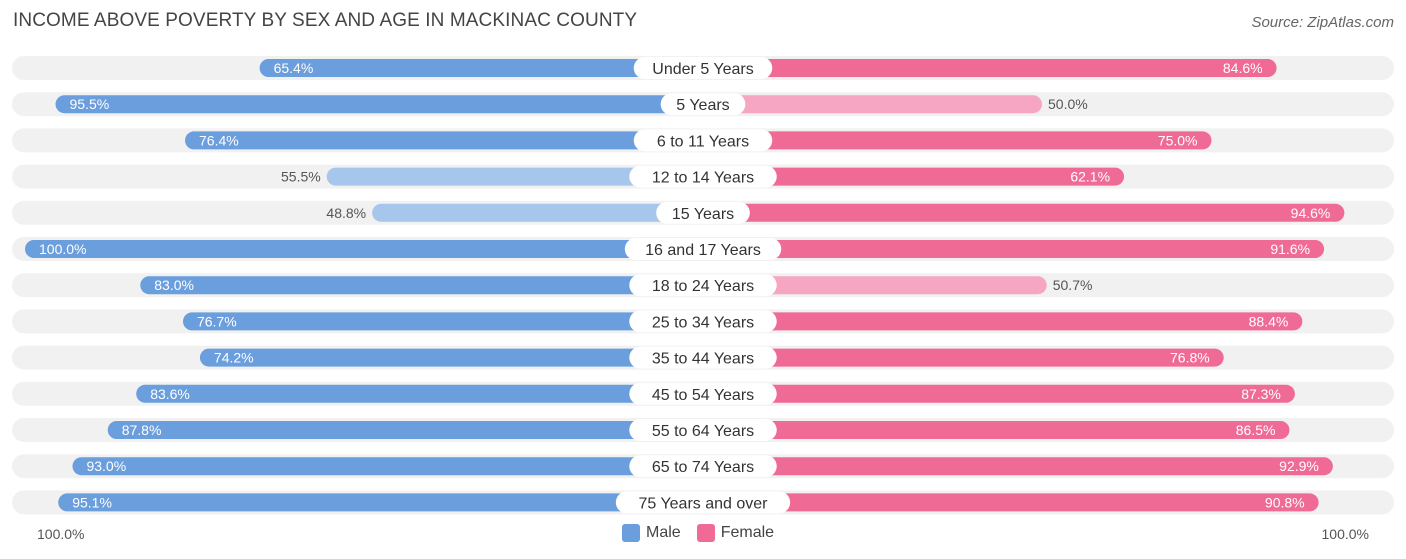 This screenshot has width=1406, height=559. What do you see at coordinates (1311, 213) in the screenshot?
I see `data-label-female: 94.6%` at bounding box center [1311, 213].